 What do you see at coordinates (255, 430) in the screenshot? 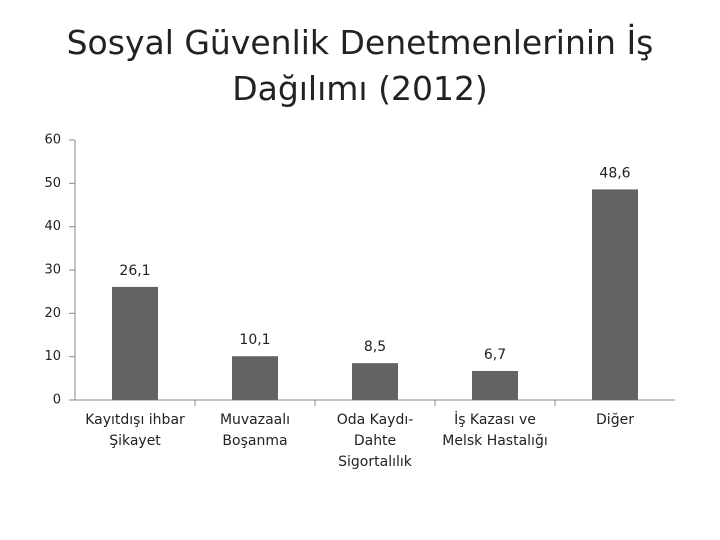
I see `x-tick-label: Muvazaalı Boşanma` at bounding box center [255, 430].